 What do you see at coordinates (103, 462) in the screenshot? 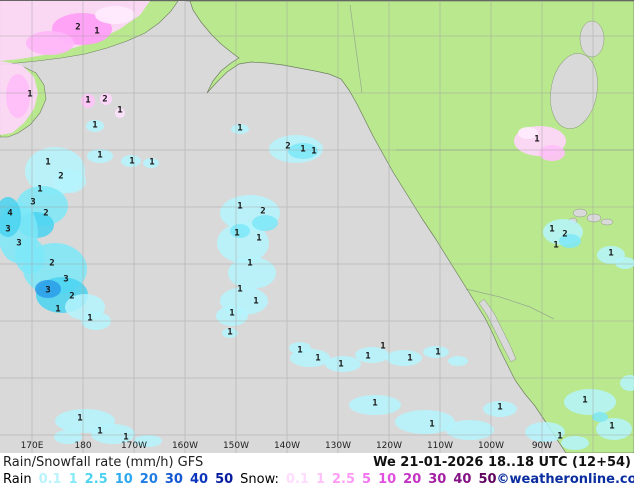
I see `product-title: Rain/Snowfall rate (mm/h) GFS` at bounding box center [103, 462].